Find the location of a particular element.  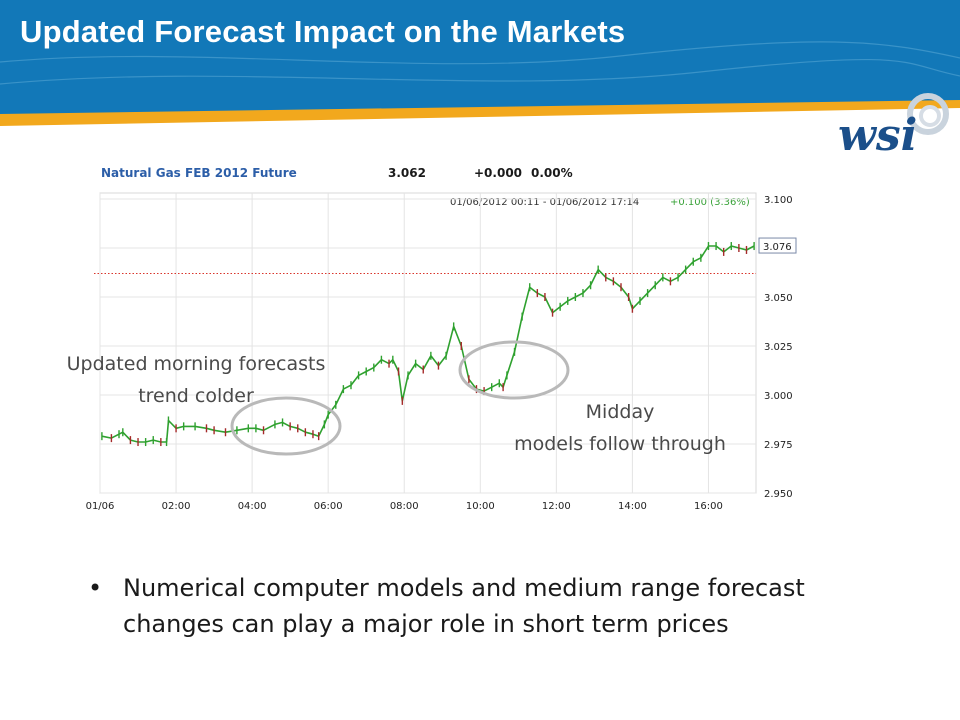

x-tick-label: 06:00 is located at coordinates (328, 506).